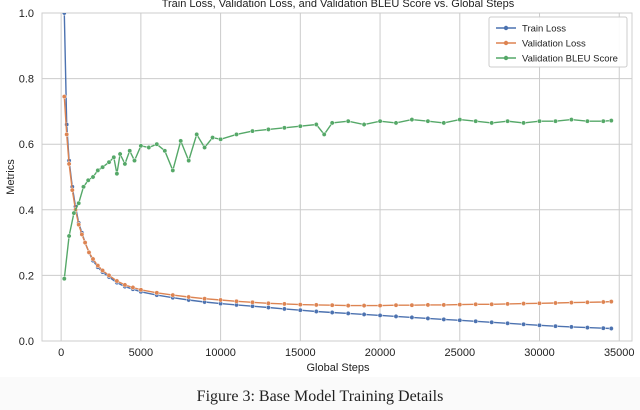  I want to click on x-tick-label: 35000, so click(619, 353).